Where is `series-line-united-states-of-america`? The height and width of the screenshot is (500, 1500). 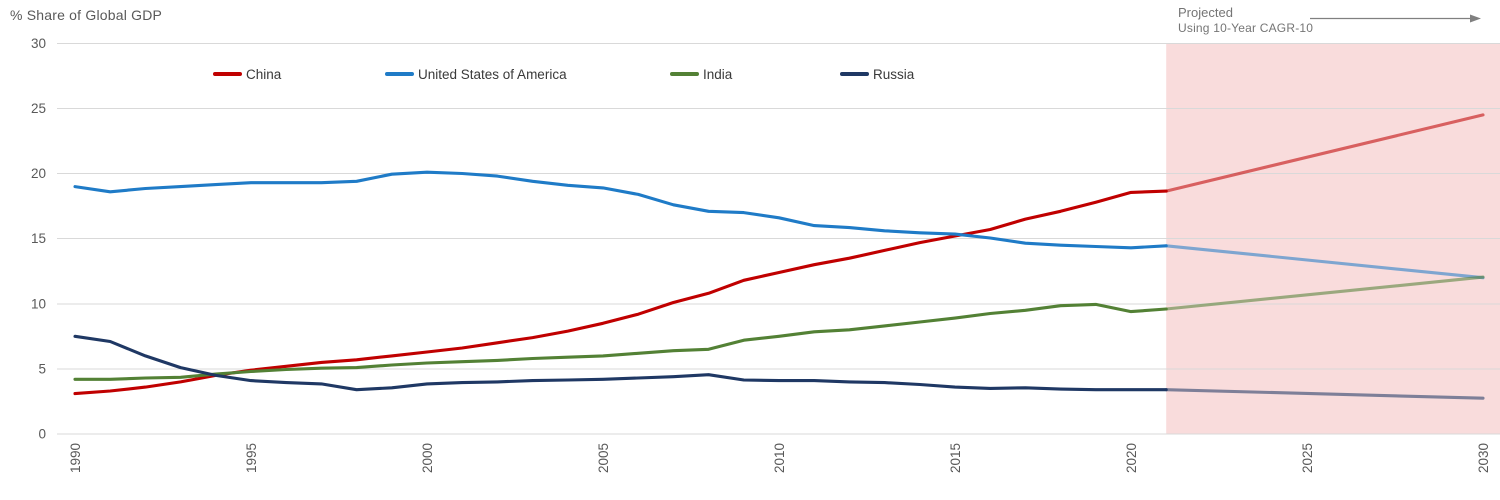 series-line-united-states-of-america is located at coordinates (620, 210).